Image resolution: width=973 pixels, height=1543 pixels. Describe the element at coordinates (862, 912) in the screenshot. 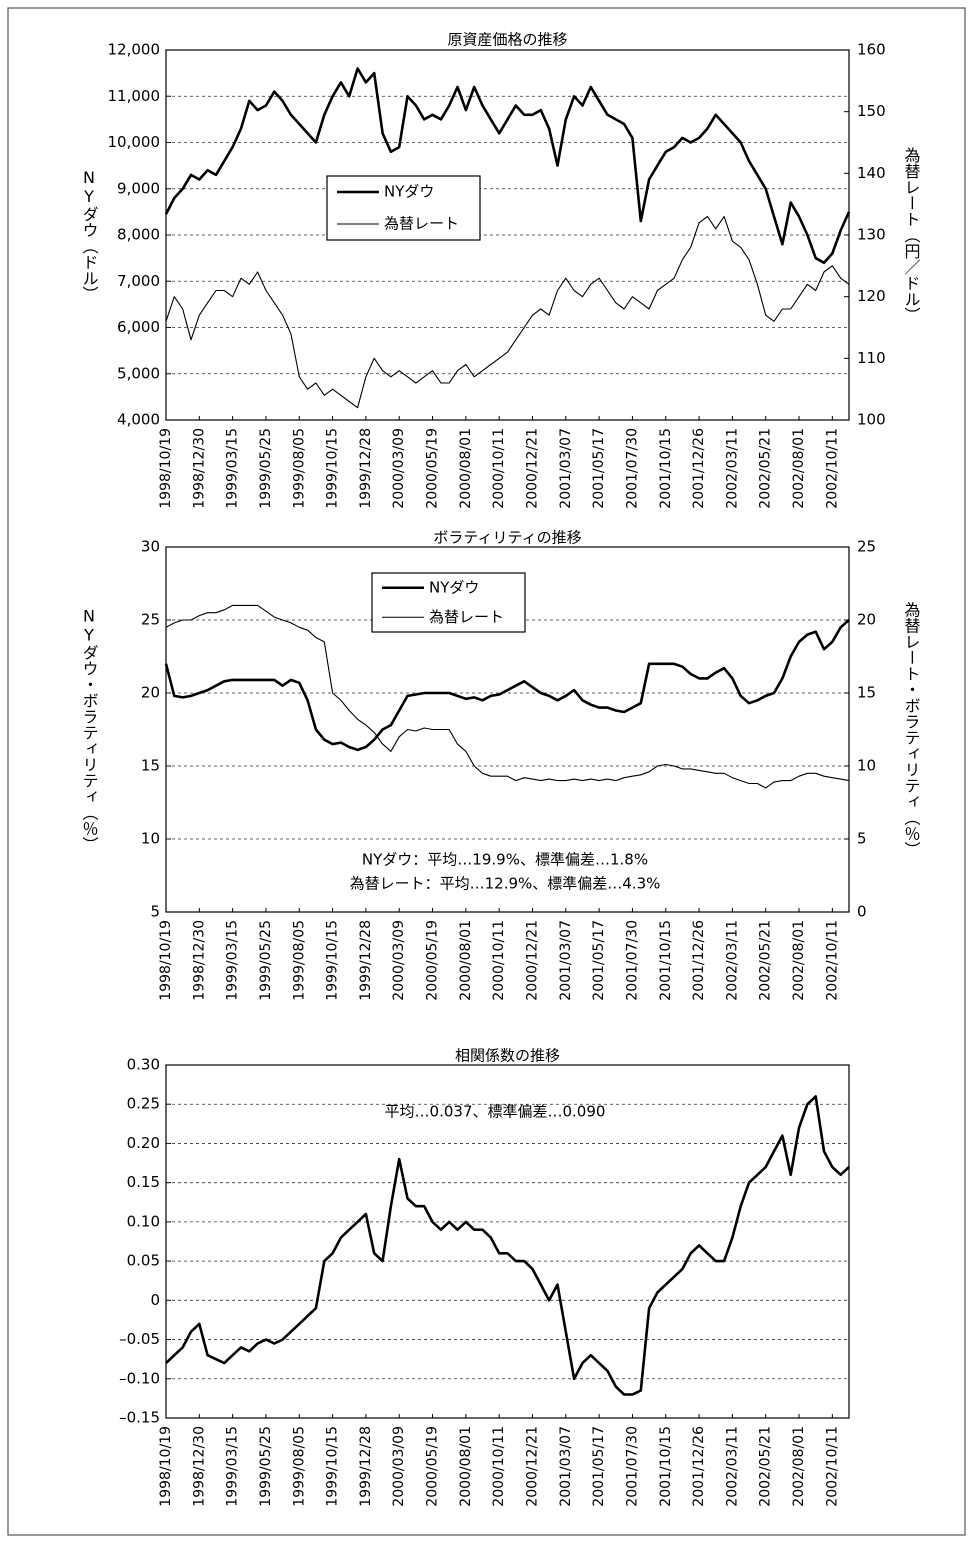

I see `y2-tick-label: 0` at that location.